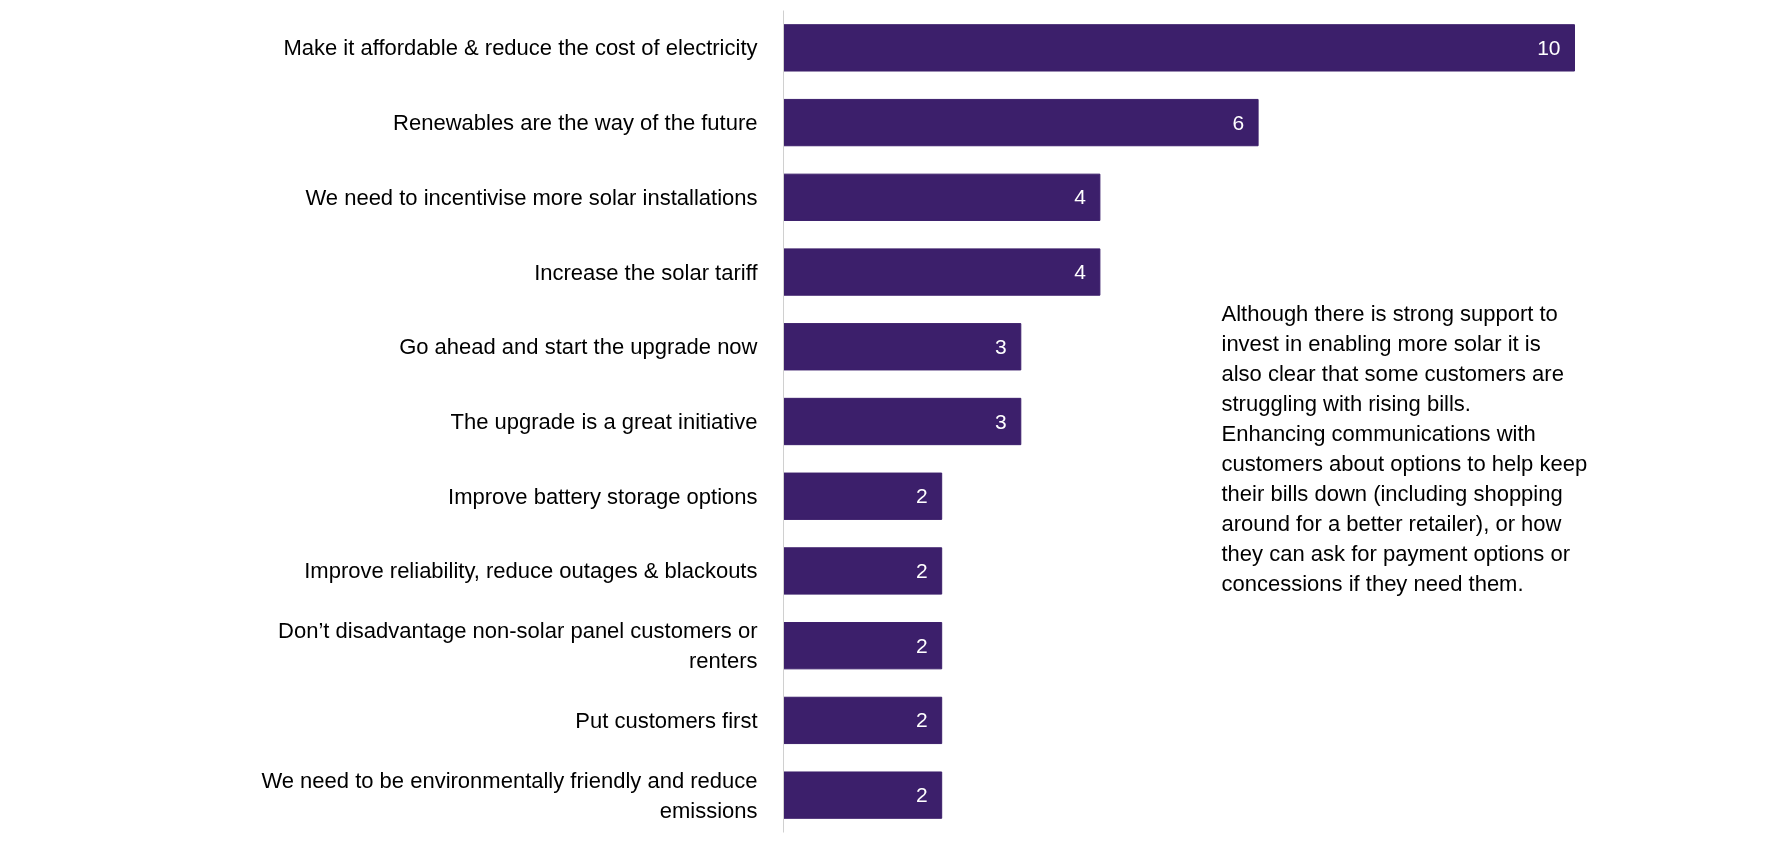 Image resolution: width=1784 pixels, height=842 pixels. What do you see at coordinates (578, 347) in the screenshot?
I see `y-tick-label: Go ahead and start the upgrade now` at bounding box center [578, 347].